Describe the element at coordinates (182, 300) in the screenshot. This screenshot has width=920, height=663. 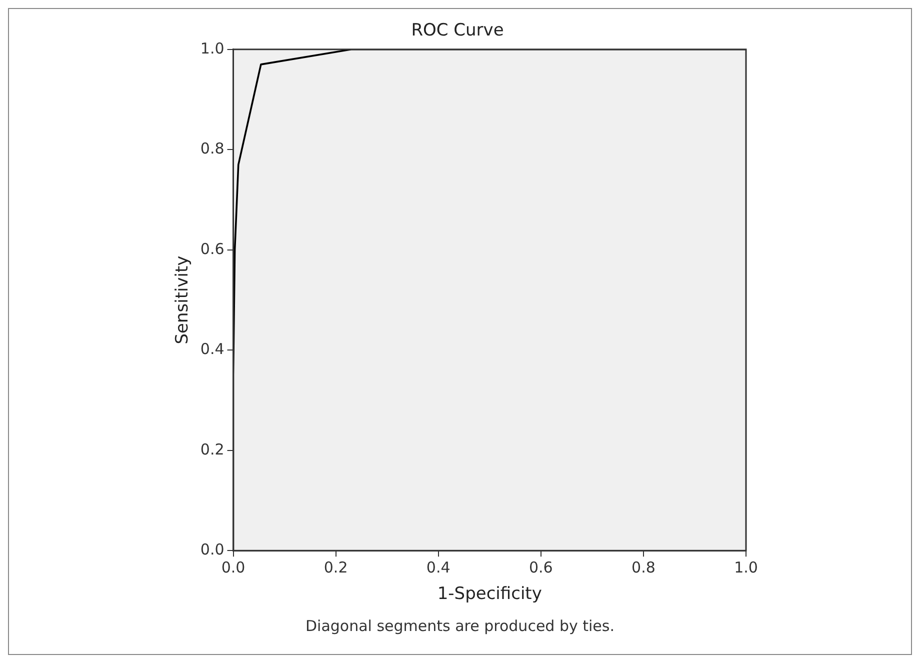
I see `y-axis-title: Sensitivity` at that location.